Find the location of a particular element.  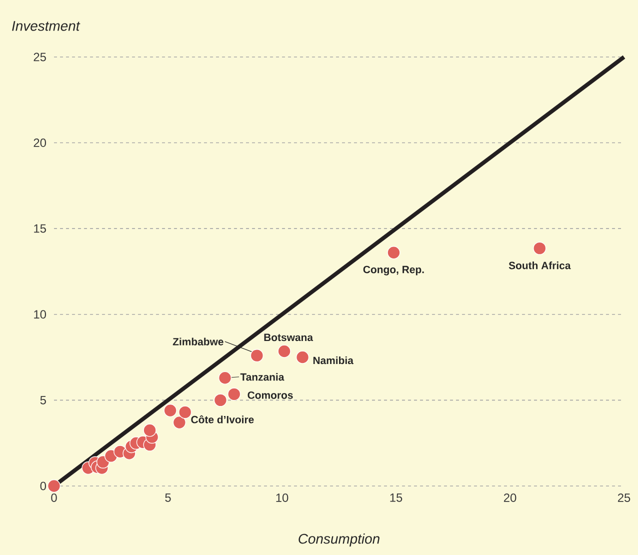

annotation: Namibia is located at coordinates (333, 360).